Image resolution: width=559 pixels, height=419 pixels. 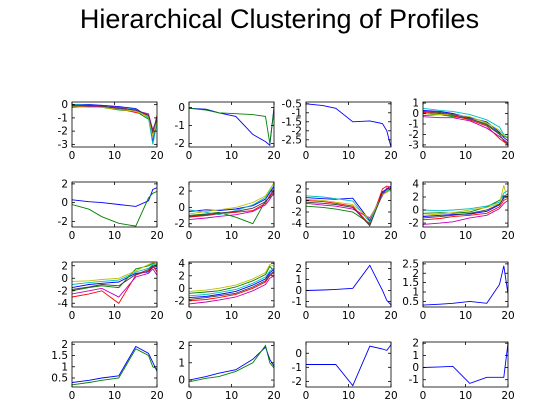 I want to click on subplot-12: 0 10 20 2.521.510.5, so click(x=458, y=290).